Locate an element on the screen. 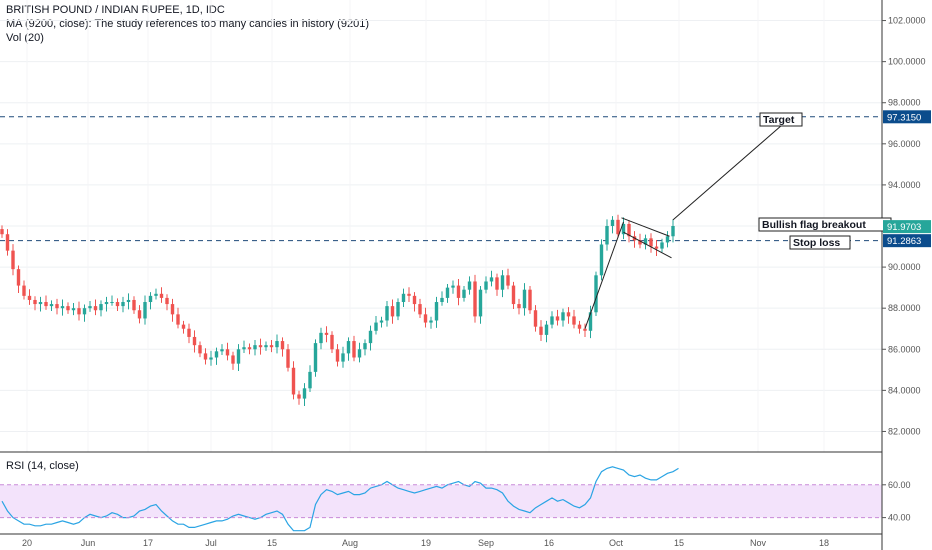  last-price-tag: 91.9703 is located at coordinates (907, 227).